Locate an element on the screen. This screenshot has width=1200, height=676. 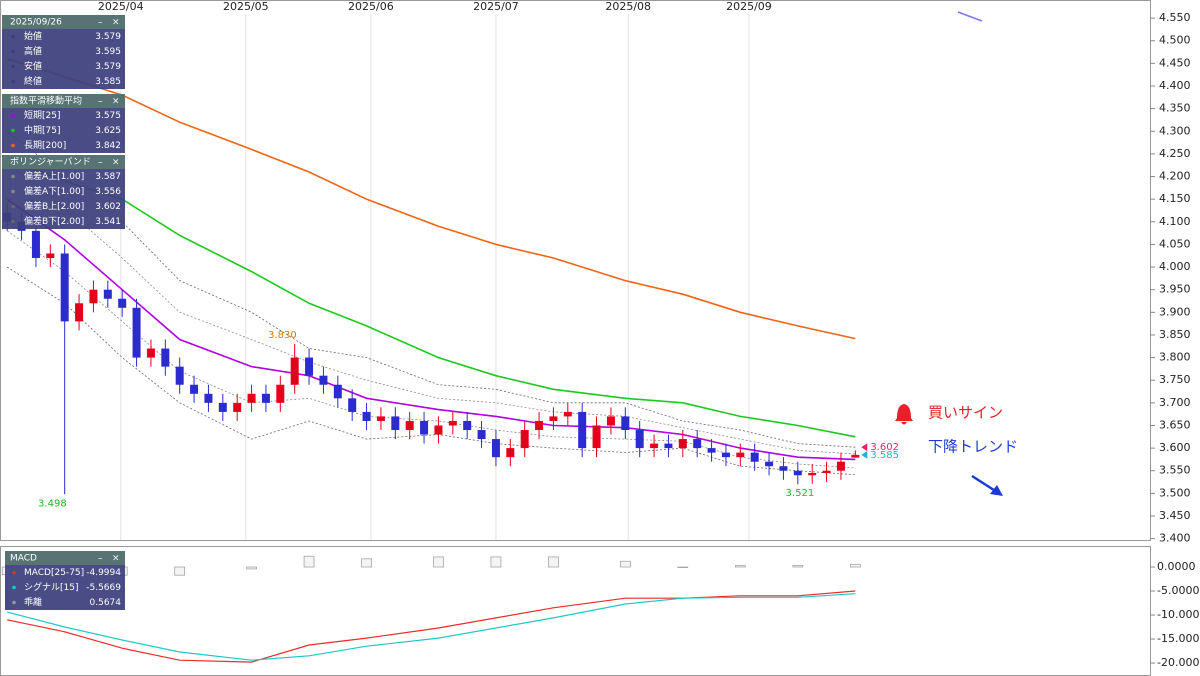
panel-value: 0.5674 is located at coordinates (106, 603).